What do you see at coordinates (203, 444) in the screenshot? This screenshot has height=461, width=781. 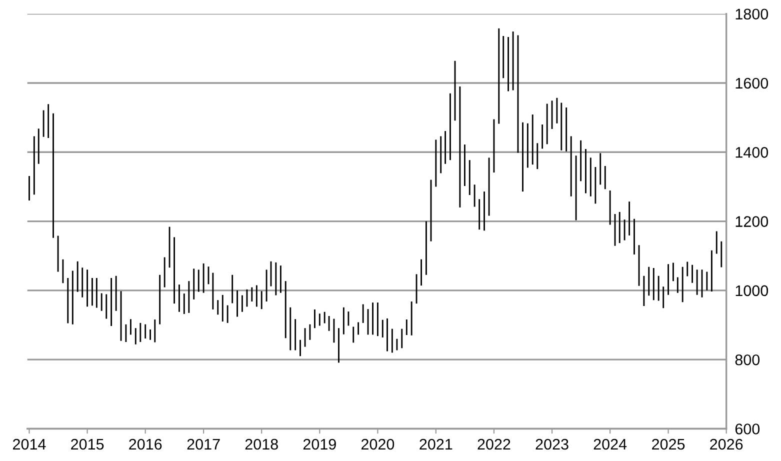 I see `x-tick-label: 2017` at bounding box center [203, 444].